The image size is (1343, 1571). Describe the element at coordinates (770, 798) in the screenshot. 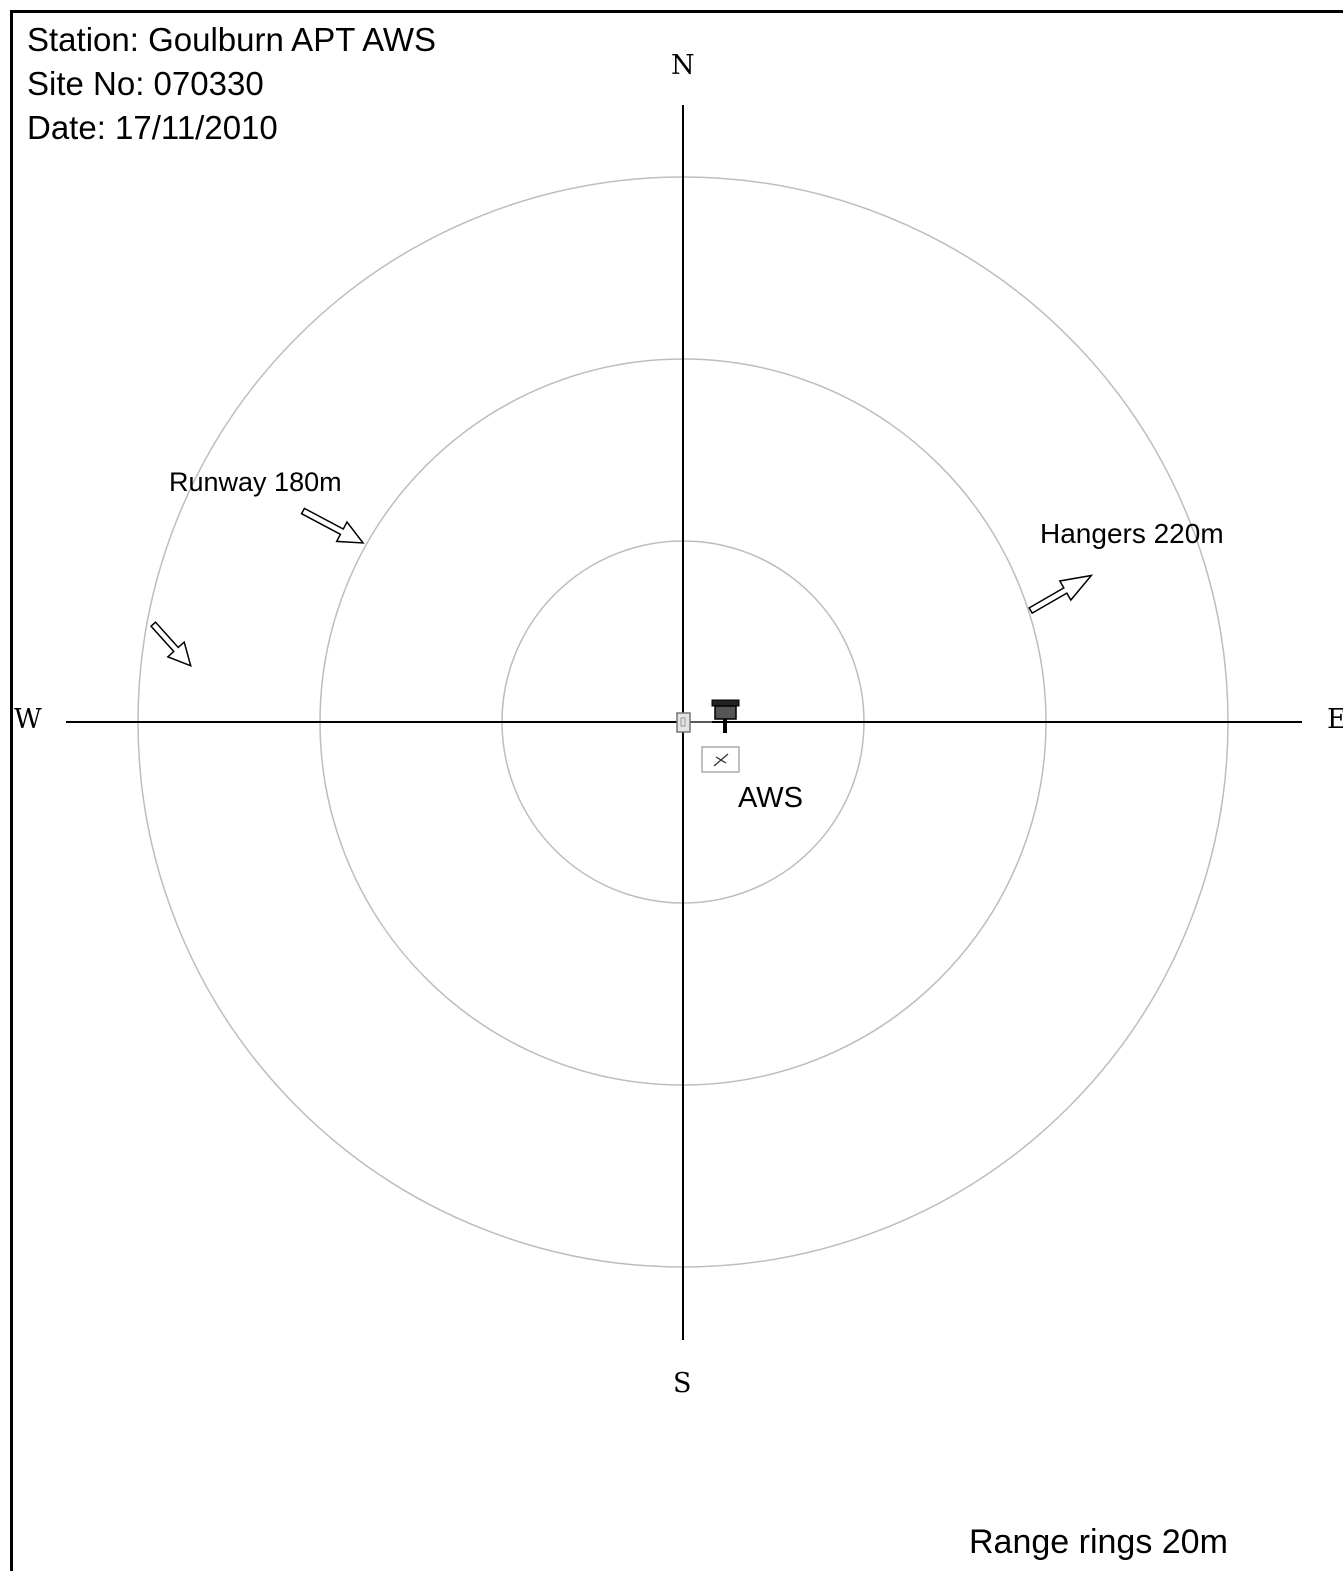

I see `aws-label: AWS` at that location.